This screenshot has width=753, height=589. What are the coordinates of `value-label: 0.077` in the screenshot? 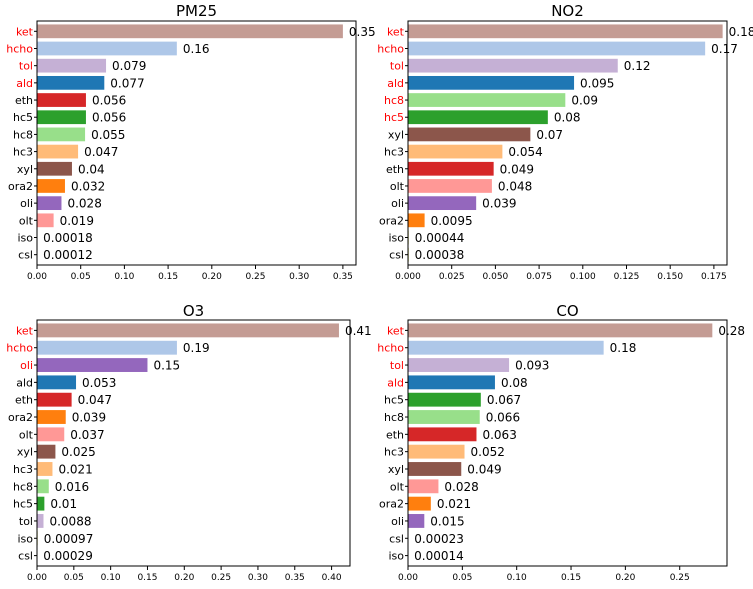 It's located at (127, 83).